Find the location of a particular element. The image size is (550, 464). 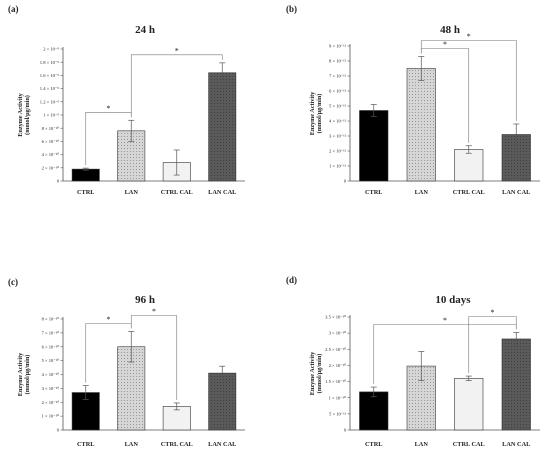

chart-title: 24 h is located at coordinates (145, 30).